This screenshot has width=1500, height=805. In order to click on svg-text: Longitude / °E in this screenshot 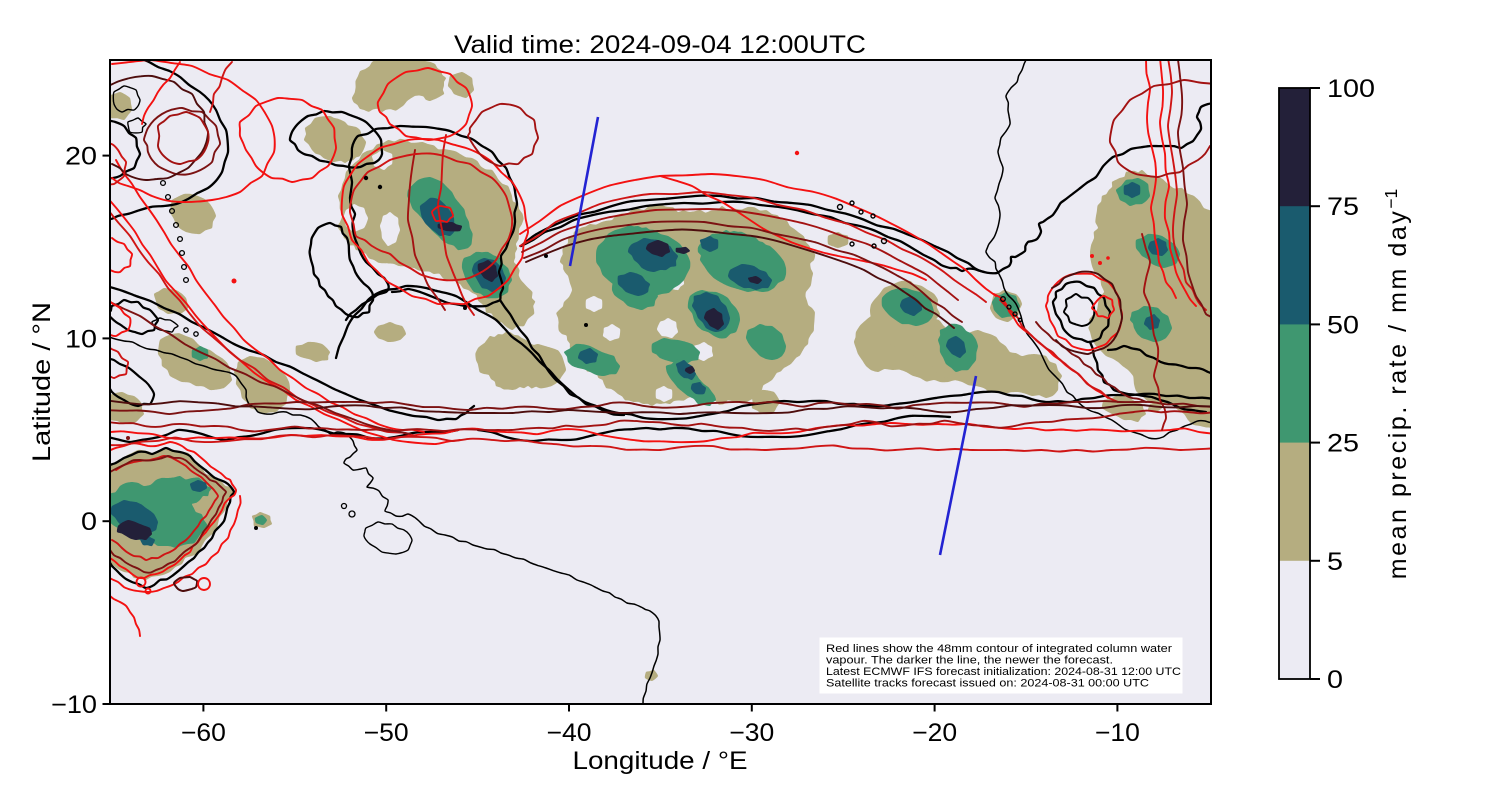, I will do `click(660, 761)`.